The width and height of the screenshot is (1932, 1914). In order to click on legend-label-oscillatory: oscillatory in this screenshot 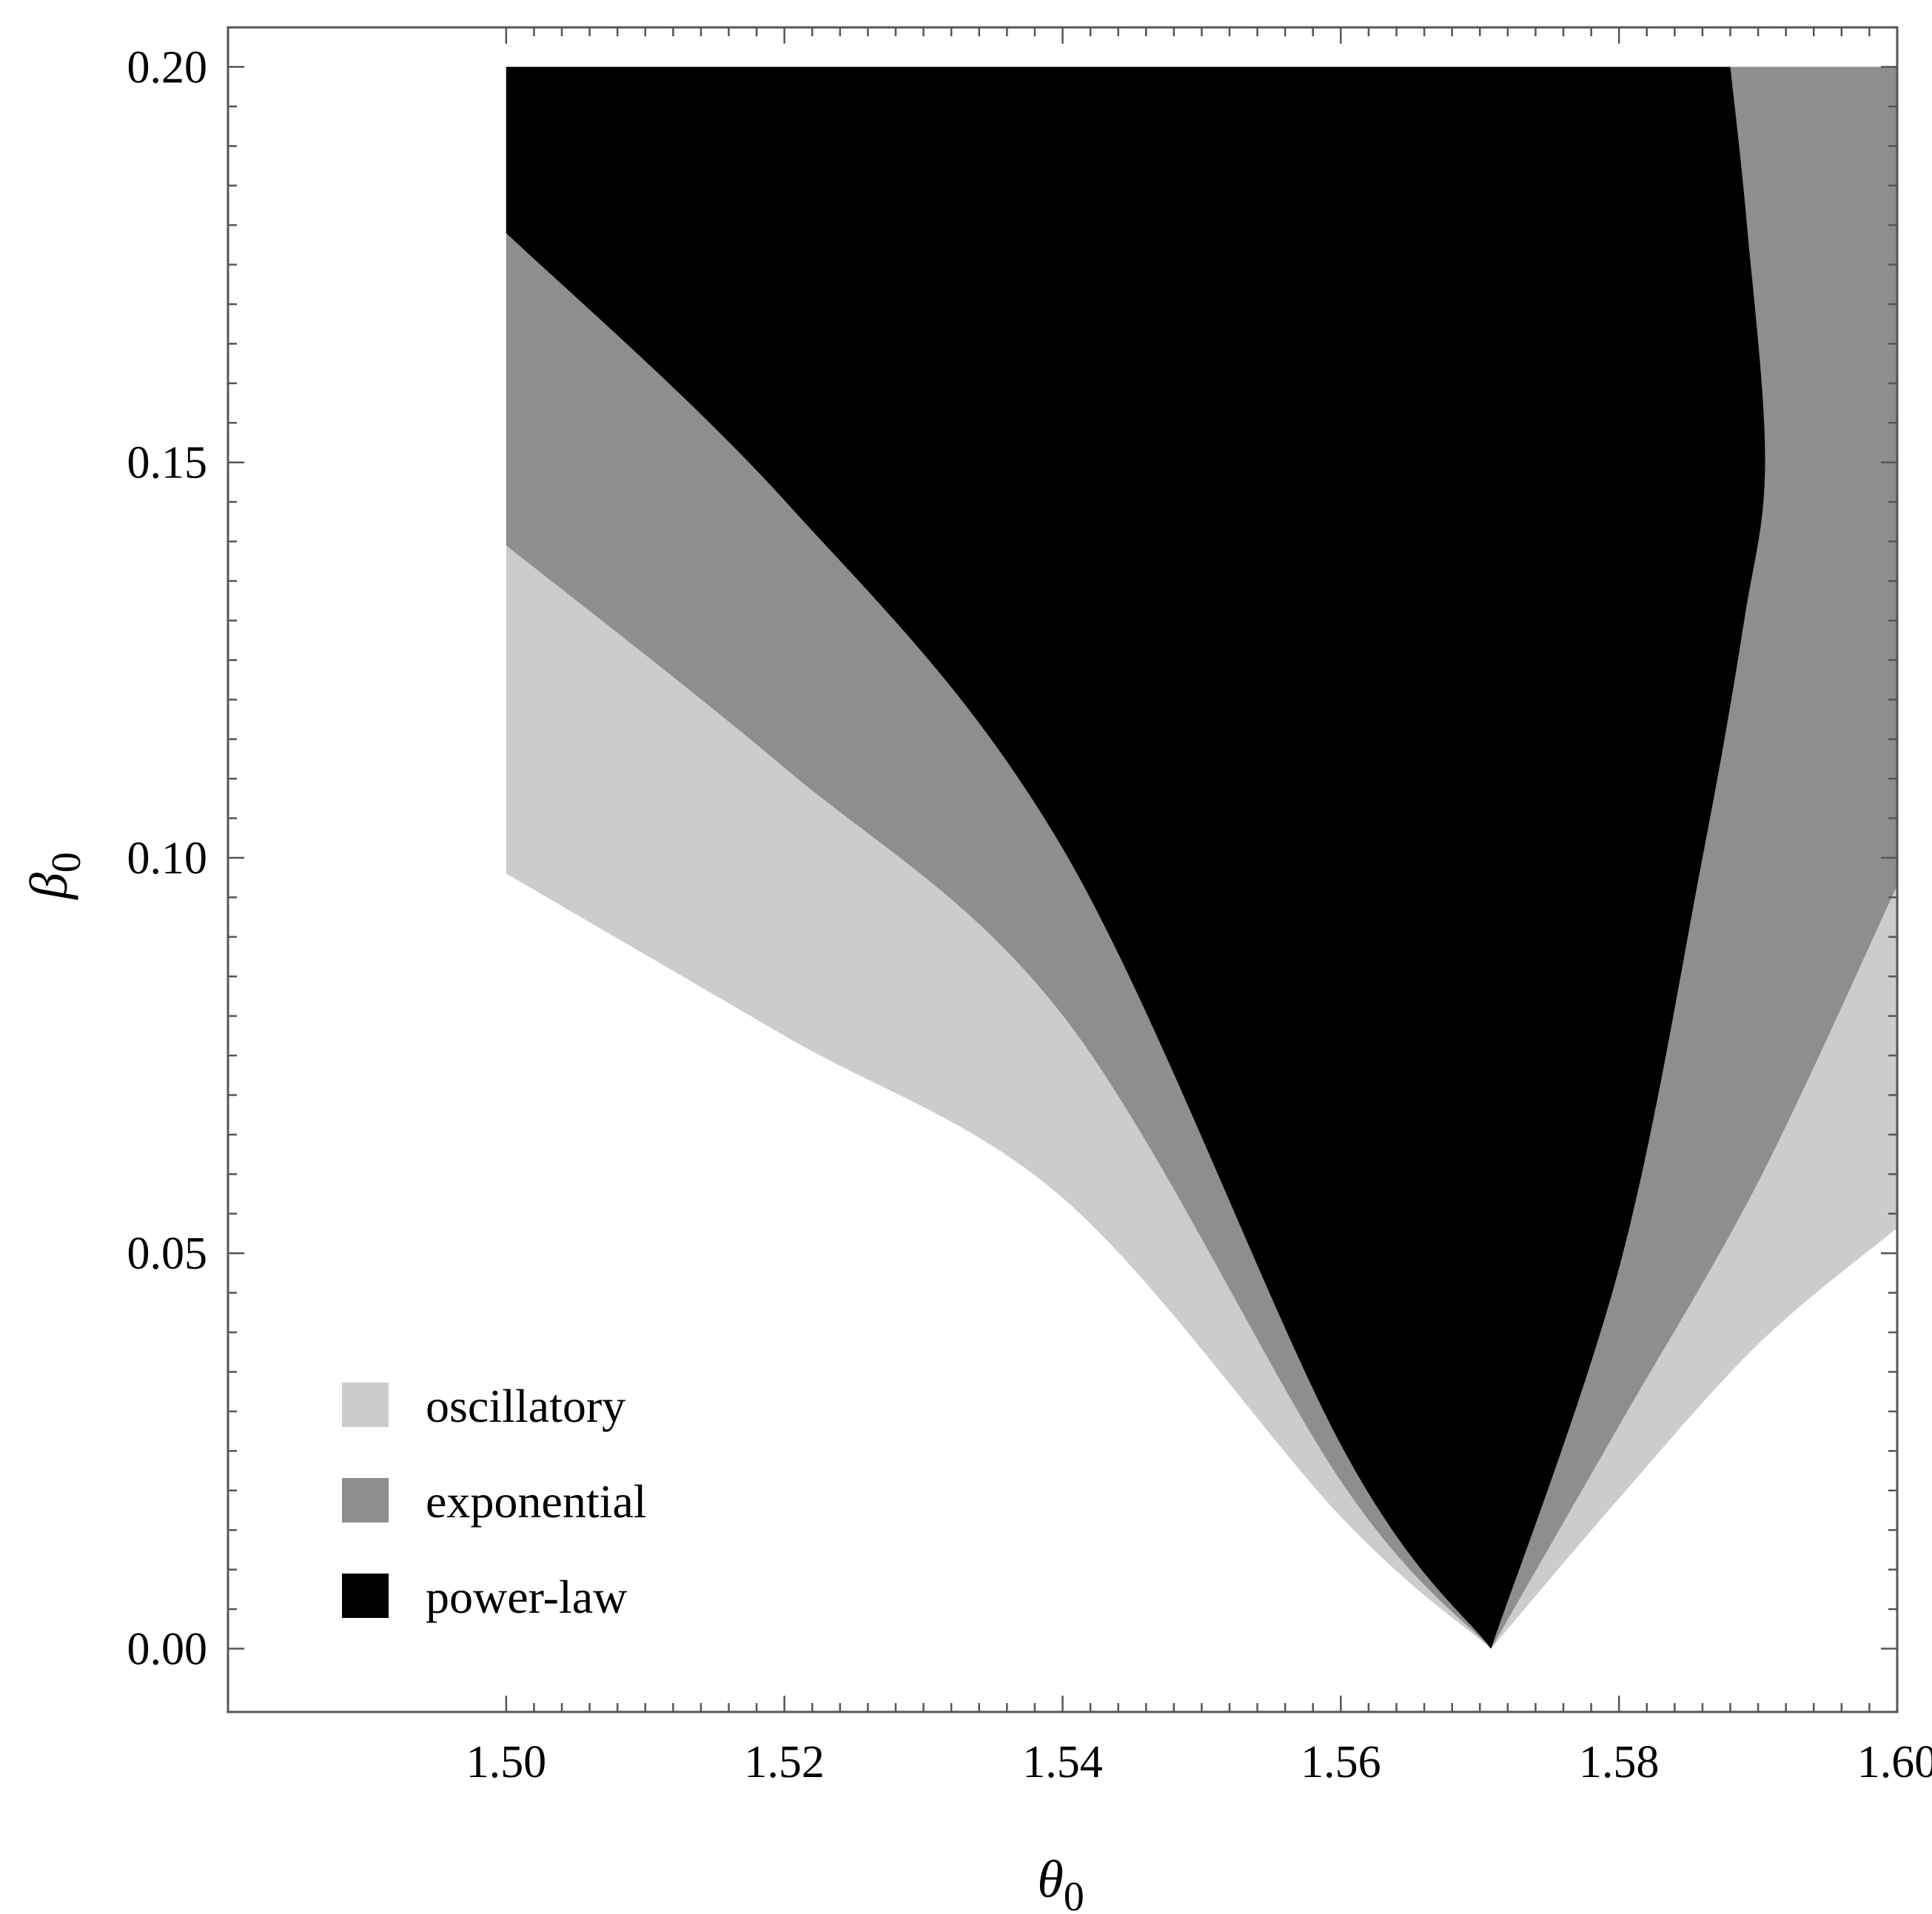, I will do `click(525, 1406)`.